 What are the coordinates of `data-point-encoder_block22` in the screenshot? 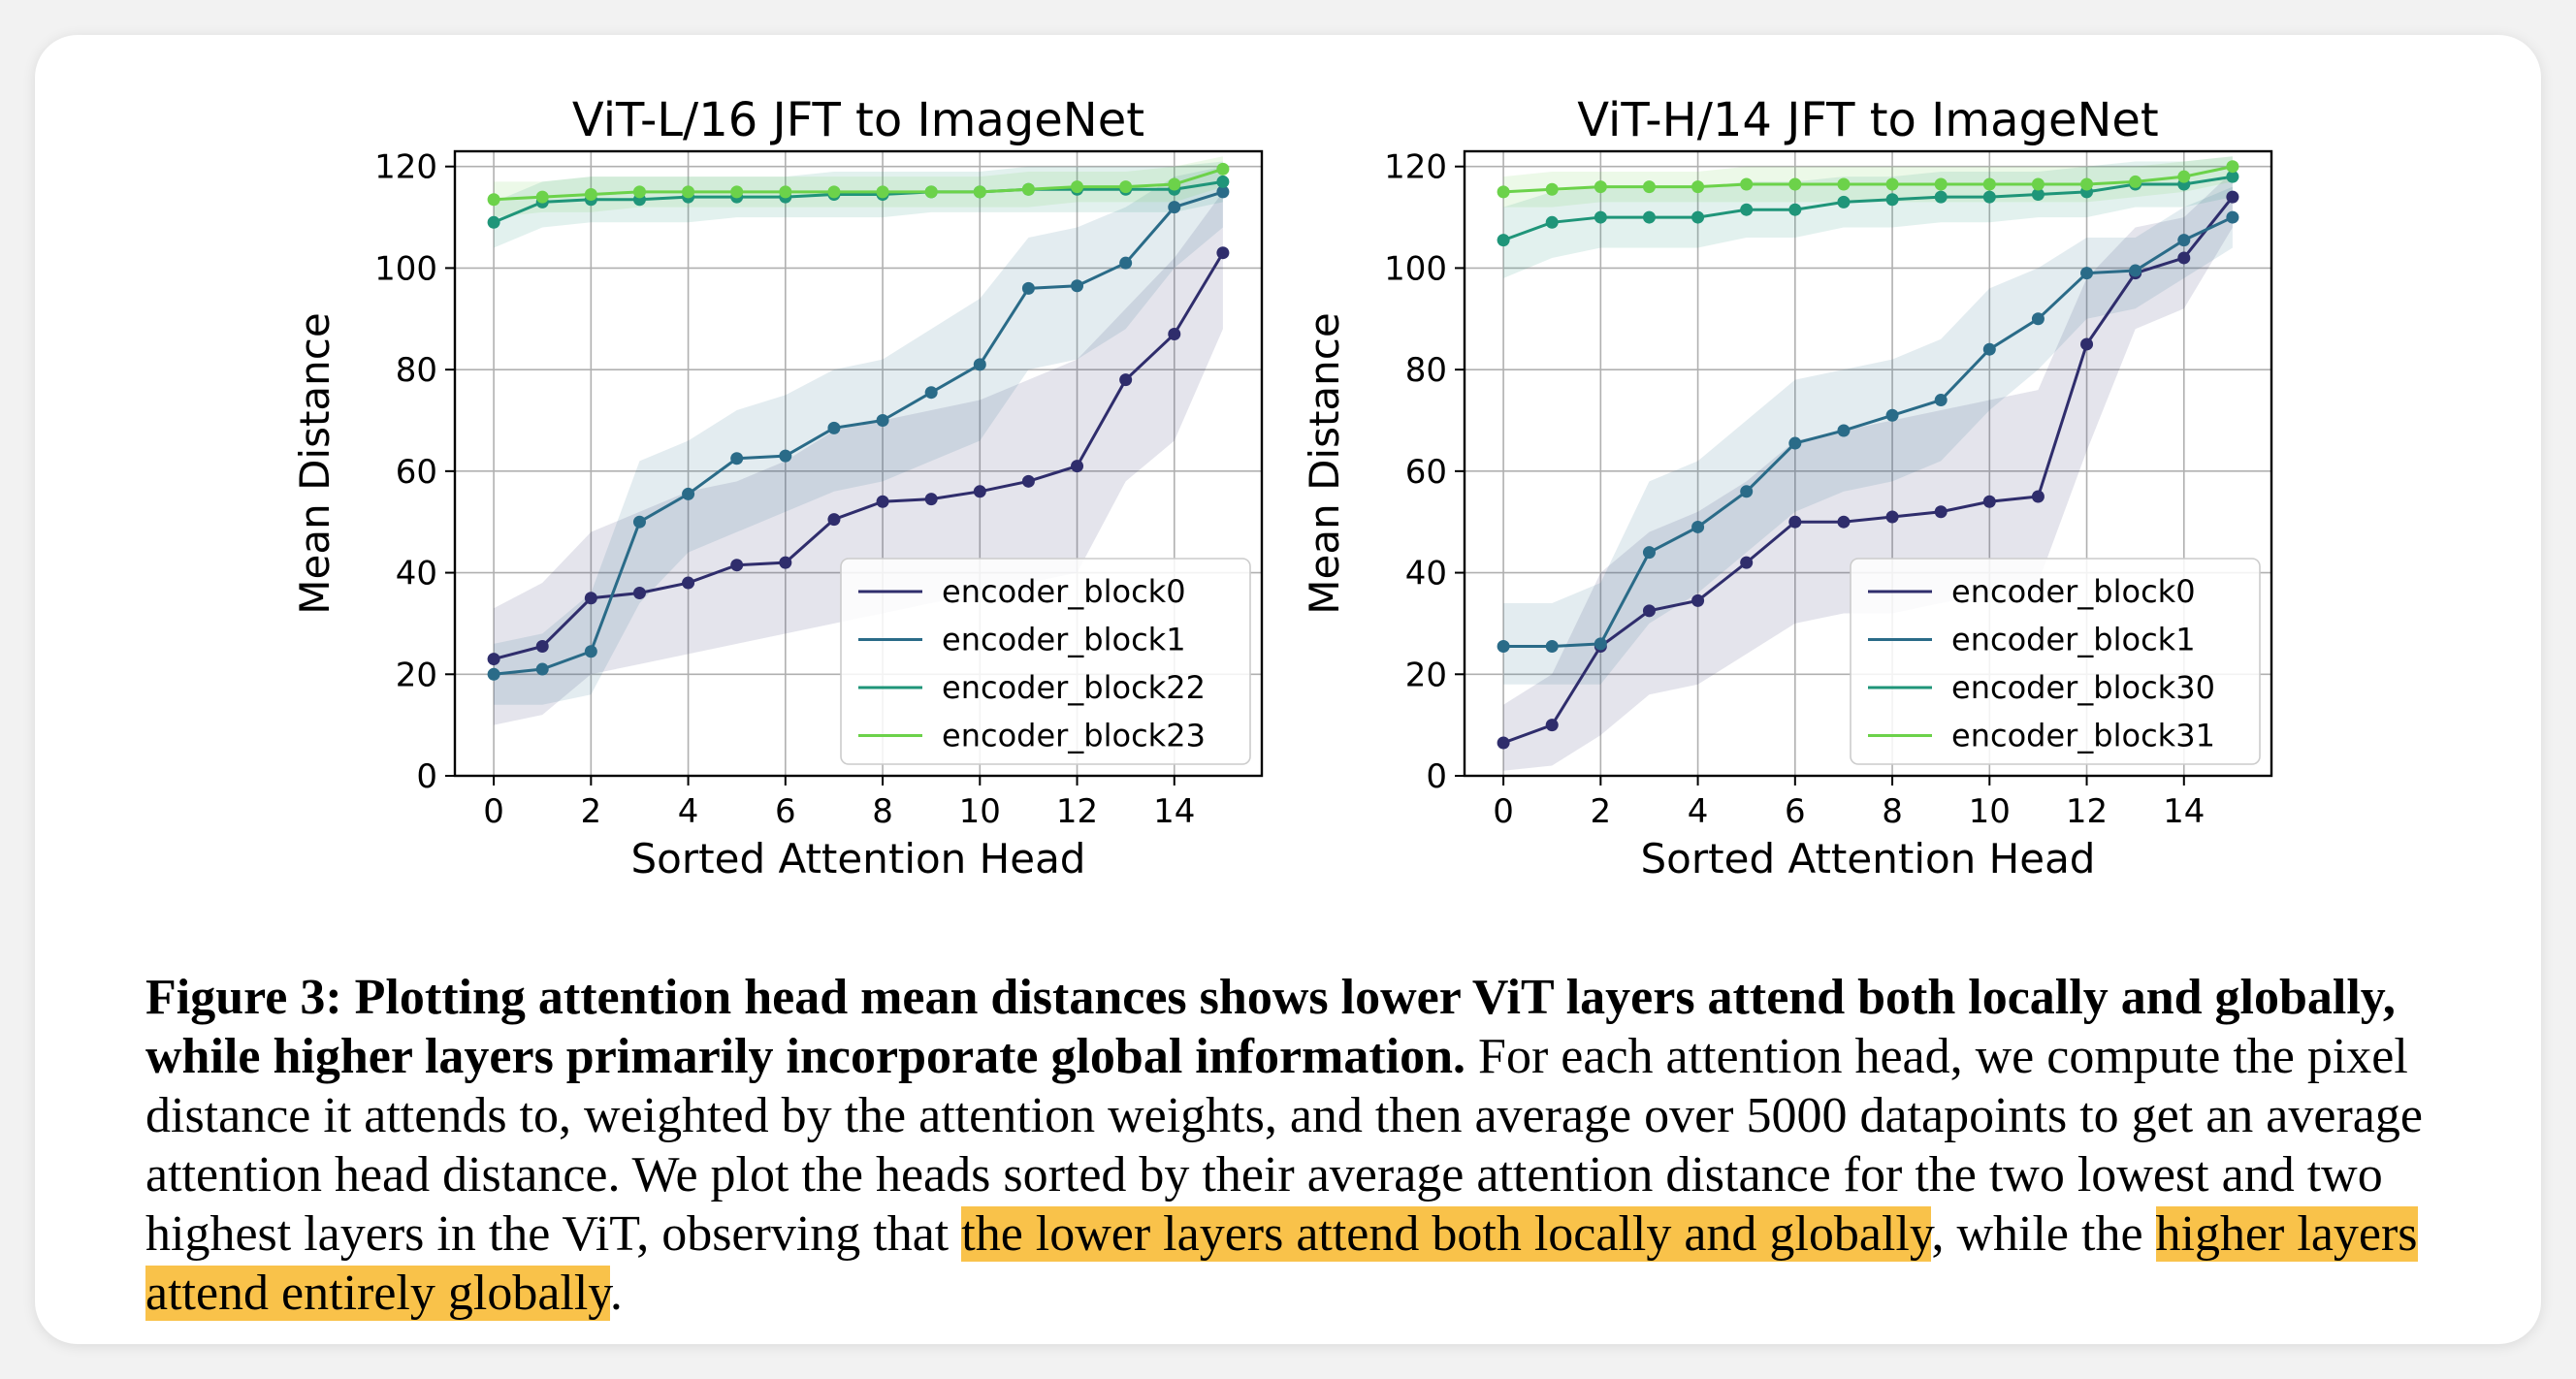 It's located at (493, 222).